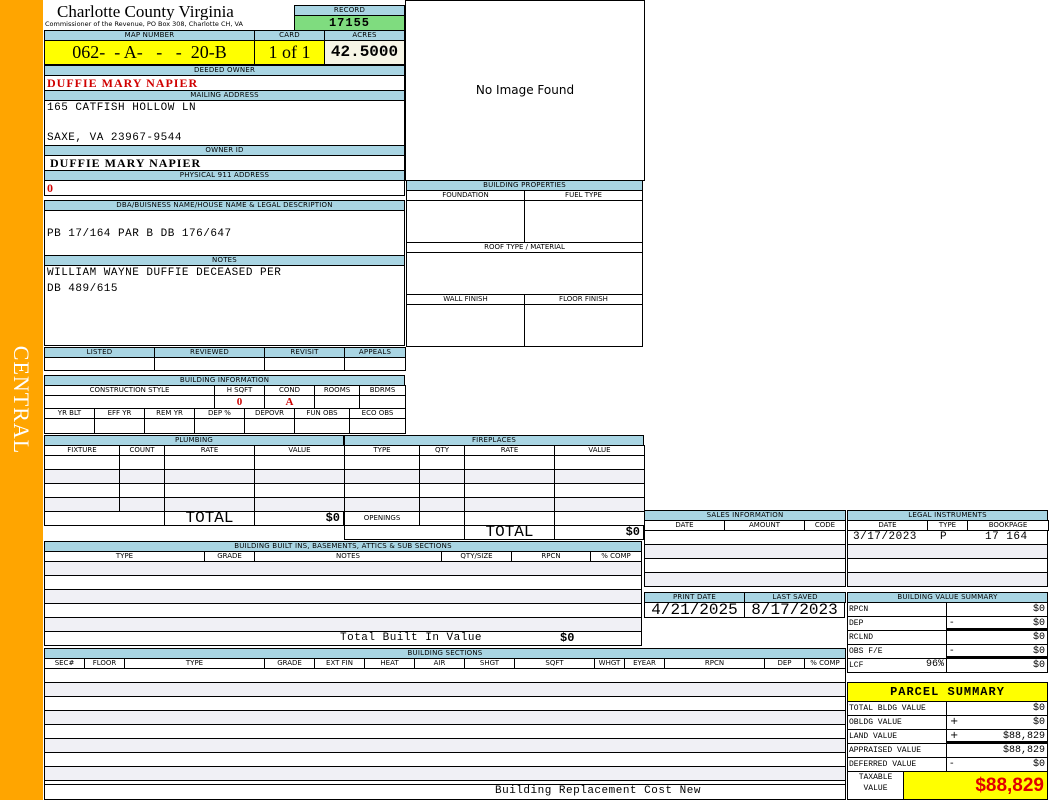  What do you see at coordinates (952, 763) in the screenshot?
I see `parcel-summary-sign: -` at bounding box center [952, 763].